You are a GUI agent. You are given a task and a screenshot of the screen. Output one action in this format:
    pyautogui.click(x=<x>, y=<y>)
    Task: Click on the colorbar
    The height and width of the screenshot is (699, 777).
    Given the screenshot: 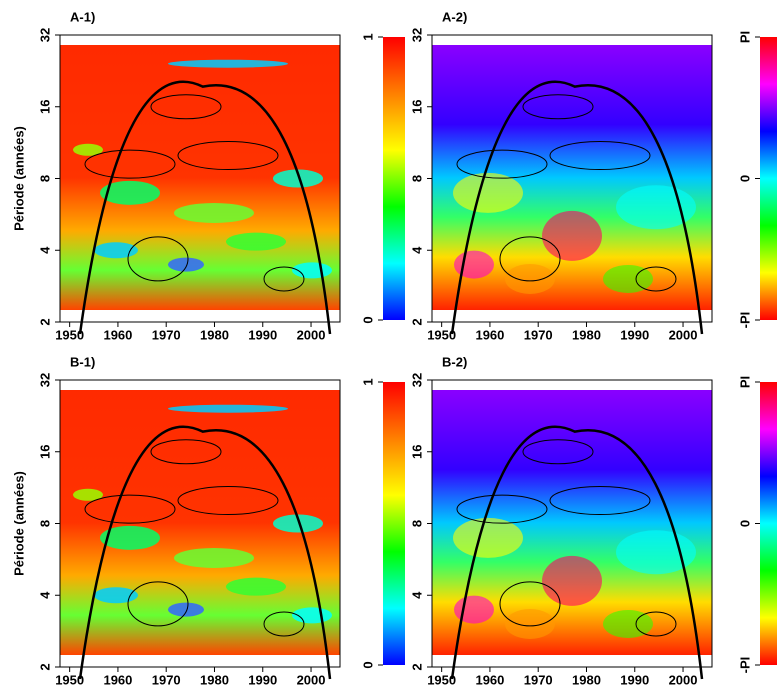 What is the action you would take?
    pyautogui.click(x=394, y=178)
    